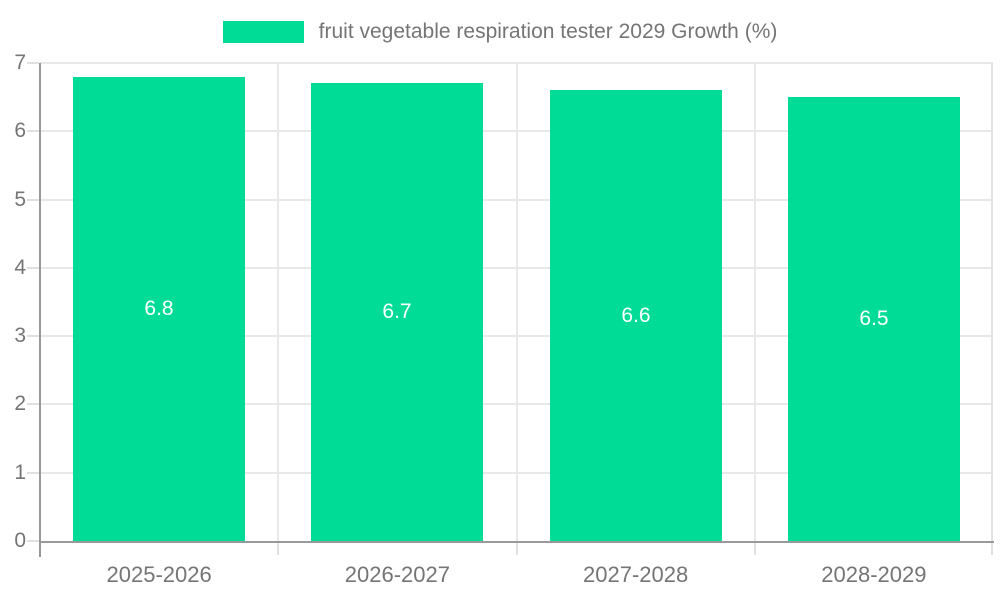 This screenshot has height=600, width=1000. I want to click on y-tick-label: 2, so click(20, 404).